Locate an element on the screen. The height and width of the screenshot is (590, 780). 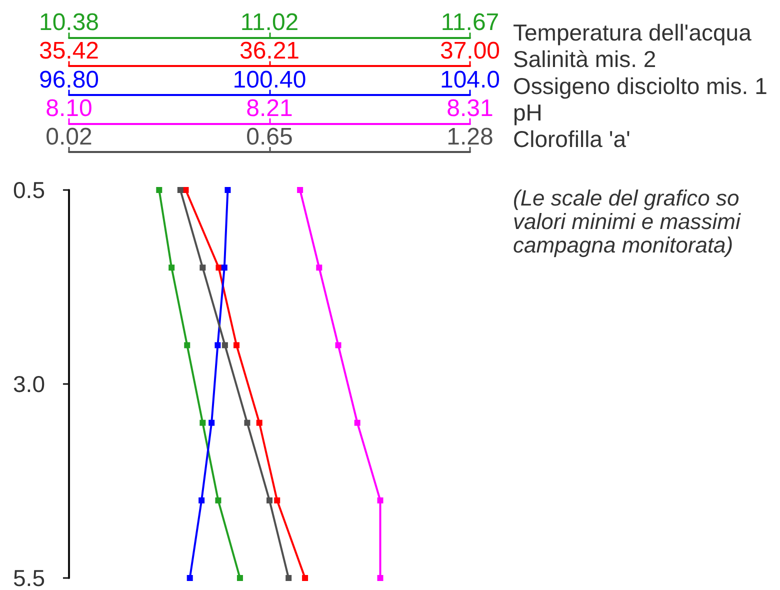
x-tick-label: 104.0 is located at coordinates (470, 80).